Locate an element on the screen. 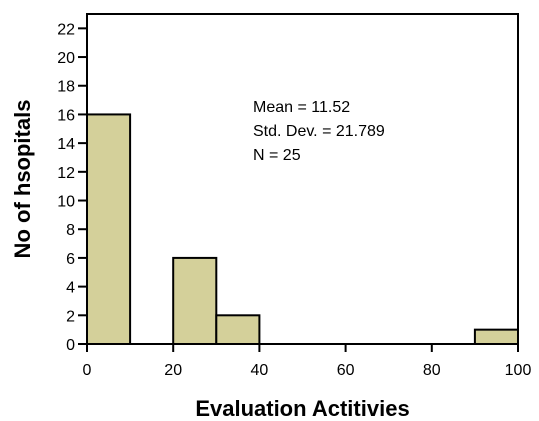 This screenshot has width=539, height=421. y-tick-label: 10 is located at coordinates (66, 202).